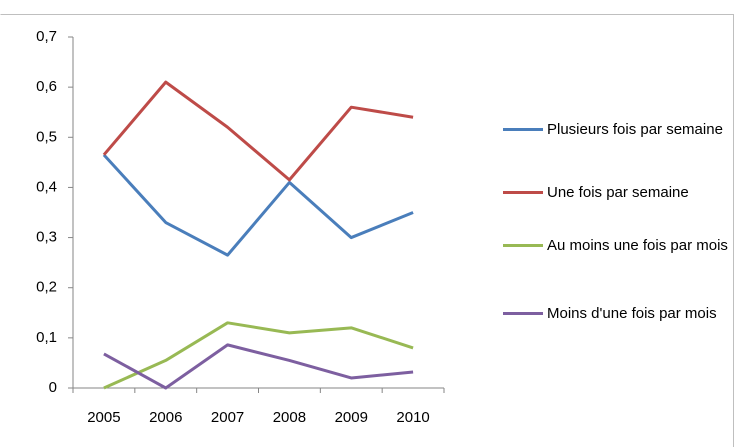  Describe the element at coordinates (46, 186) in the screenshot. I see `y-tick-label: 0,4` at that location.